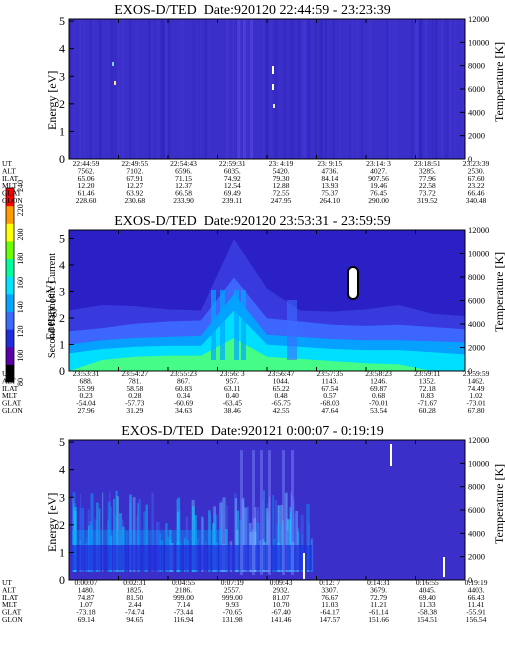 This screenshot has width=505, height=649. I want to click on table-cell: 23: 4:19, so click(281, 163).